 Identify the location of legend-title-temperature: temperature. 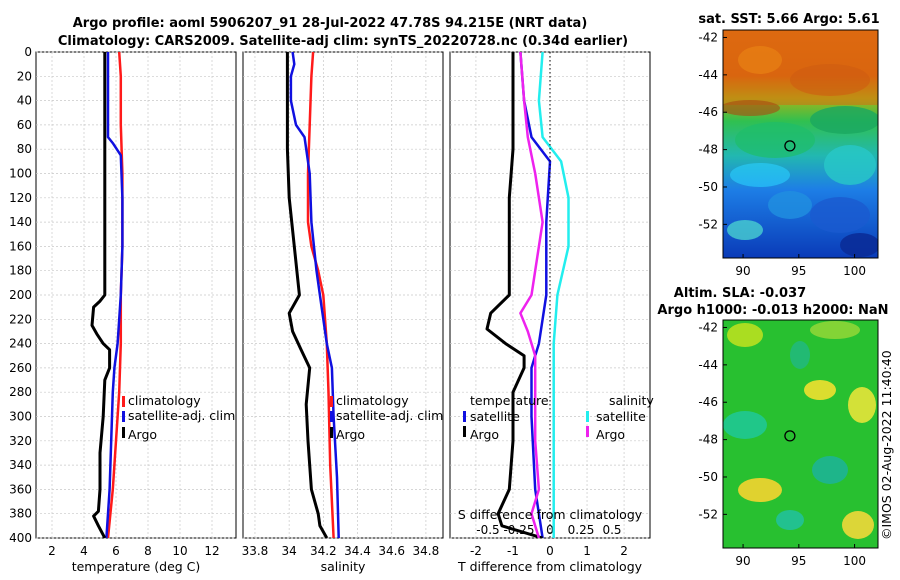
(509, 400).